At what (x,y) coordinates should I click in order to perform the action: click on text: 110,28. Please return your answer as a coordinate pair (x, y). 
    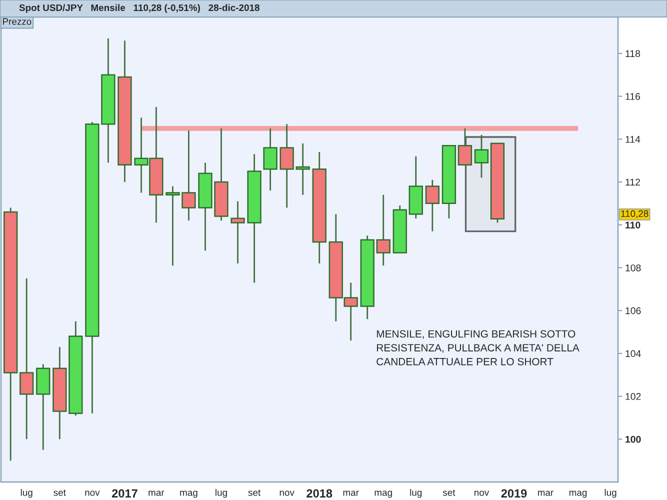
    Looking at the image, I should click on (634, 214).